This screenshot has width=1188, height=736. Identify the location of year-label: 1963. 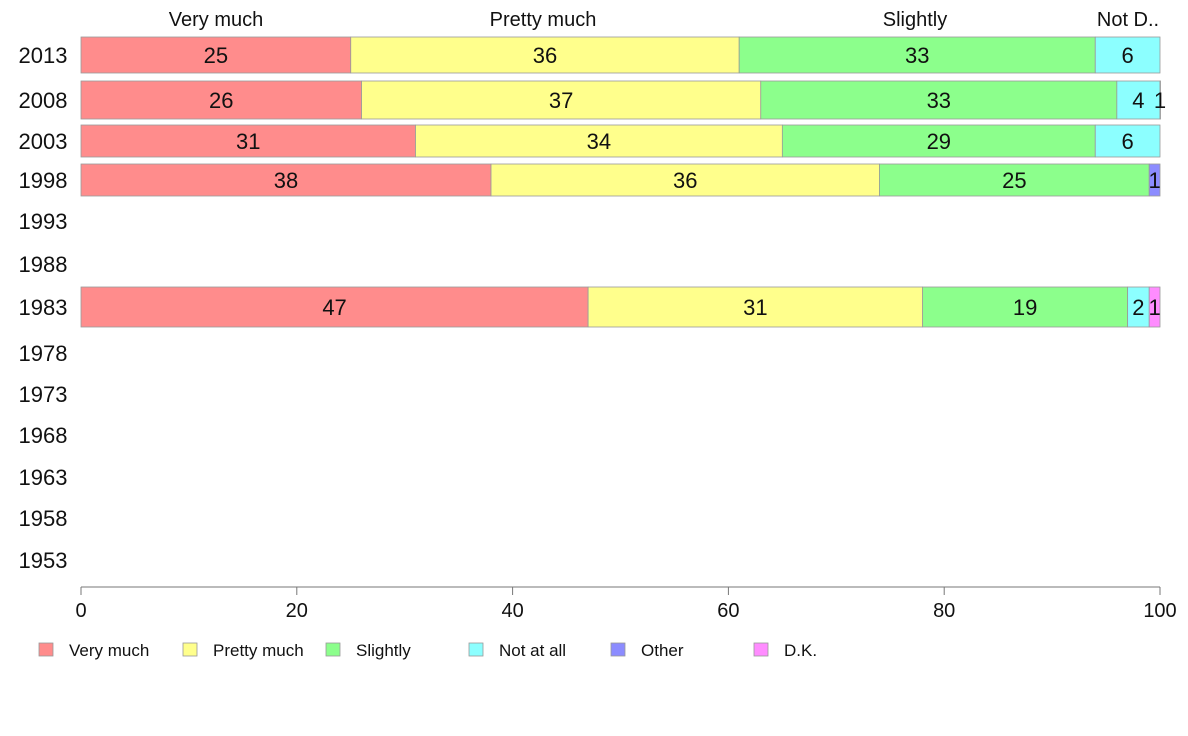
(43, 477).